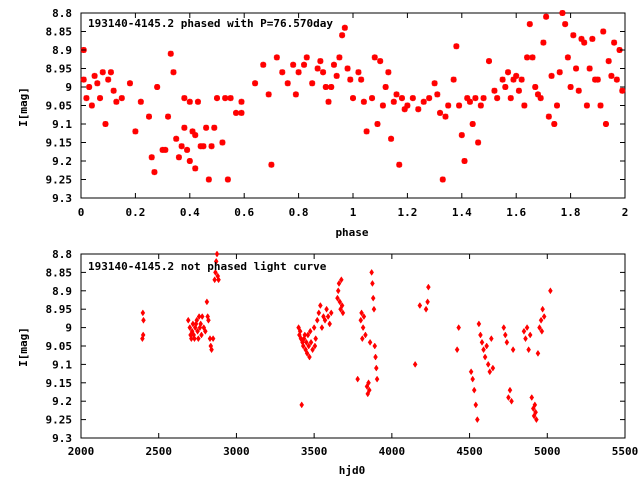 This screenshot has height=485, width=640. Describe the element at coordinates (314, 451) in the screenshot. I see `unphased-x-tick-label: 3500` at that location.